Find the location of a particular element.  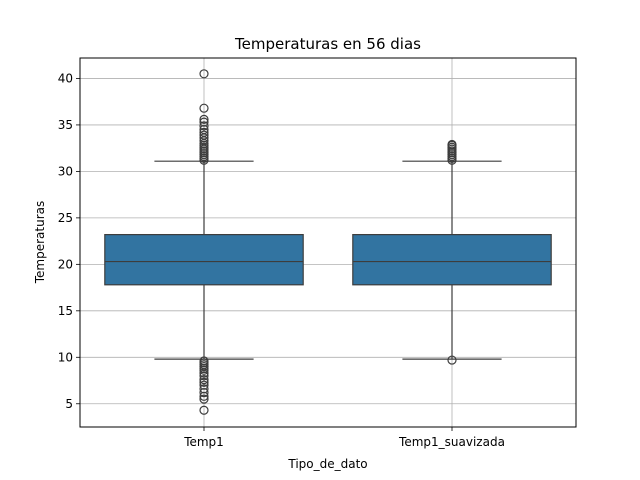

y-tick-label: 35 is located at coordinates (65, 125).